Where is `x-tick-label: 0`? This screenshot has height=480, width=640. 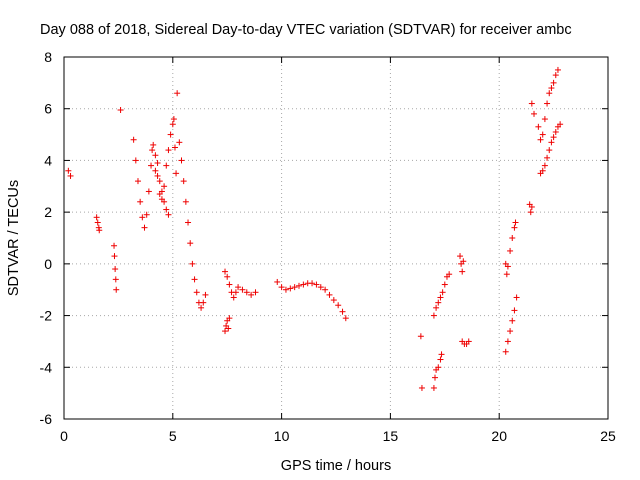
x-tick-label: 0 is located at coordinates (64, 436).